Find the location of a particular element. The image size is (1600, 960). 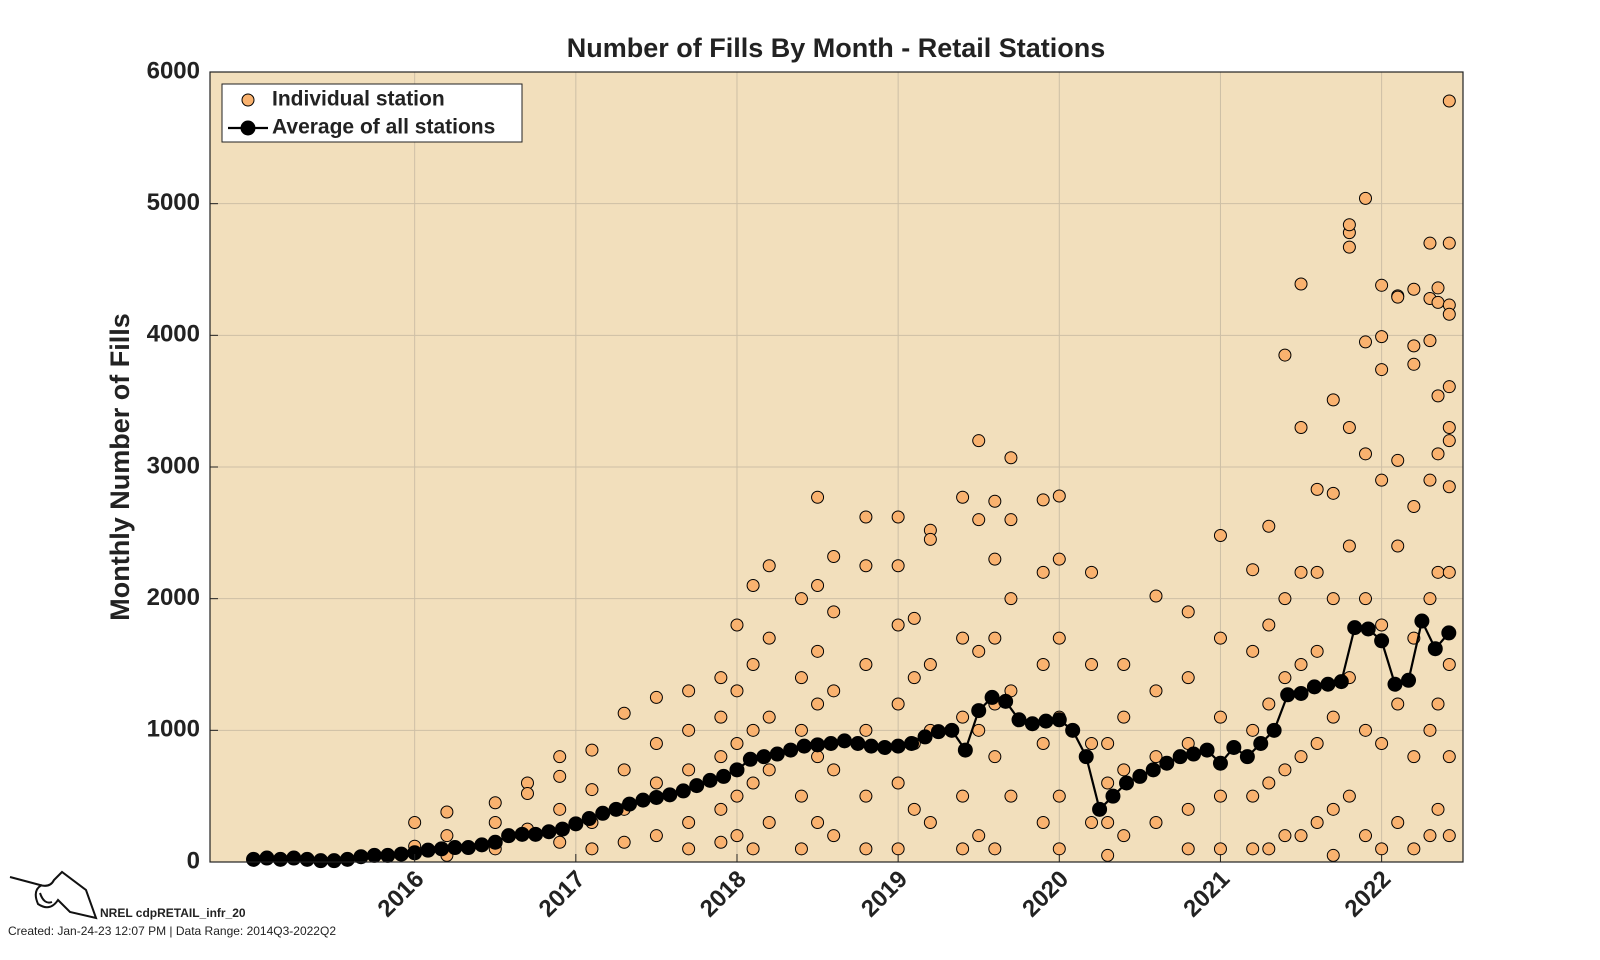

y-tick-label: 3000 is located at coordinates (173, 465).